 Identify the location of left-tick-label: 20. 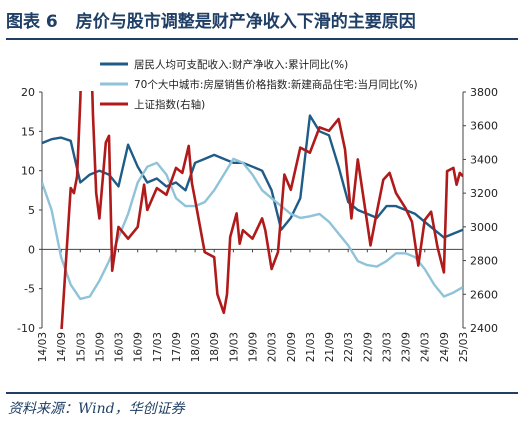
(28, 92).